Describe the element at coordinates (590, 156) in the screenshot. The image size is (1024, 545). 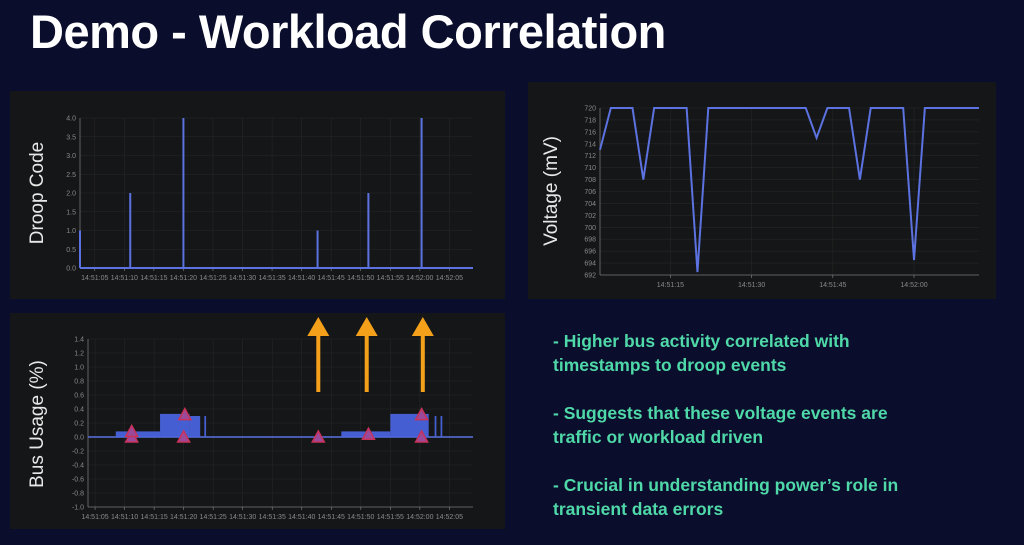
I see `y-tick-label: 712` at that location.